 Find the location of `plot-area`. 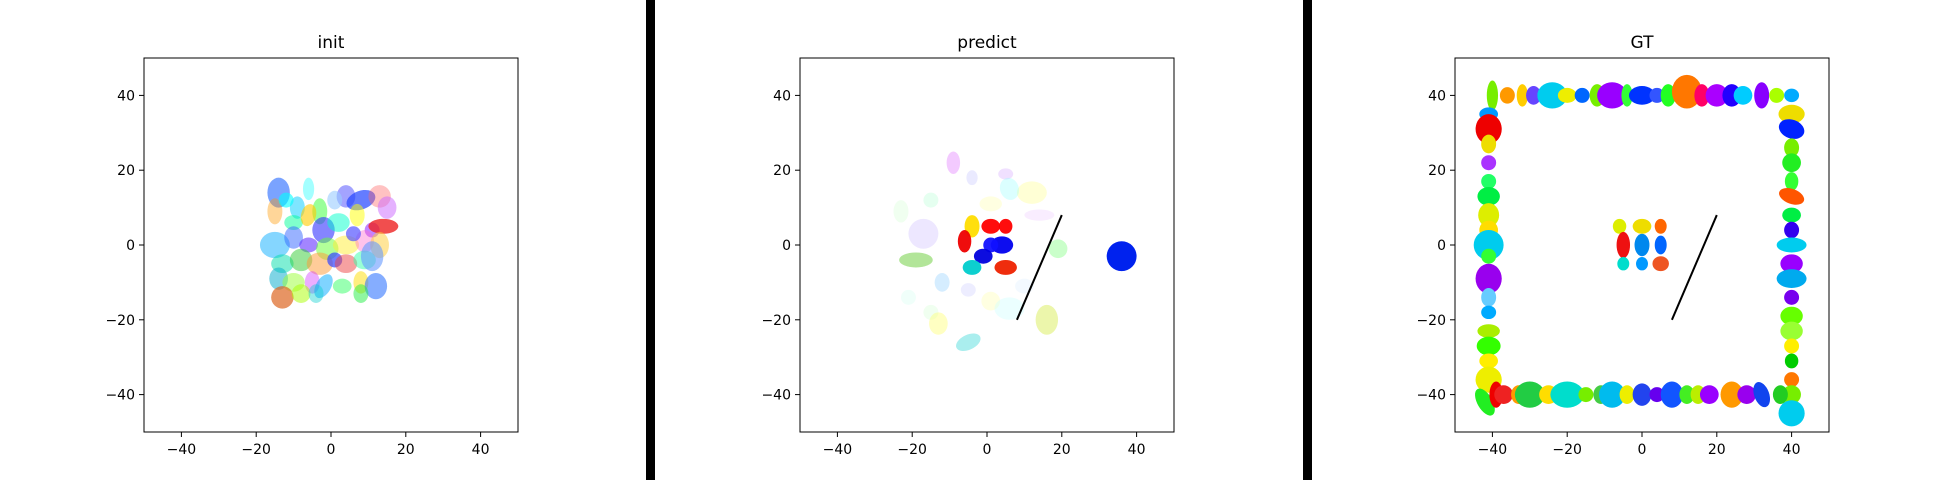

plot-area is located at coordinates (329, 243).